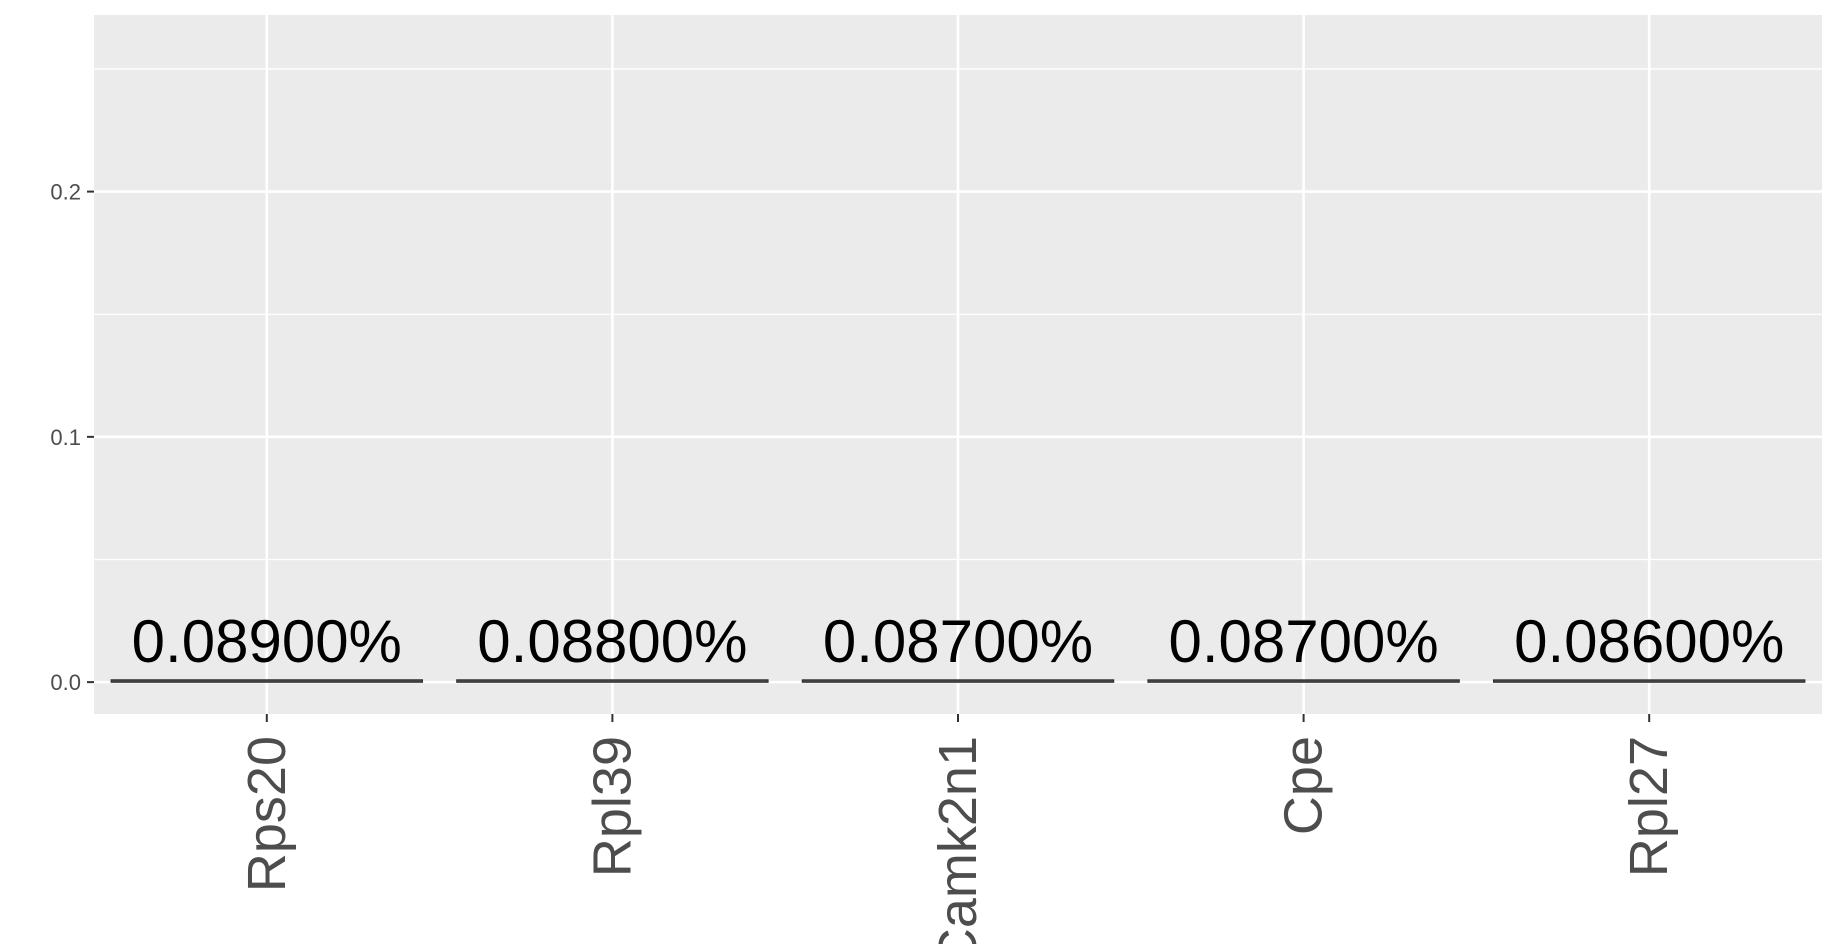 The height and width of the screenshot is (944, 1840). Describe the element at coordinates (1649, 806) in the screenshot. I see `x-tick-label: Rpl27` at that location.